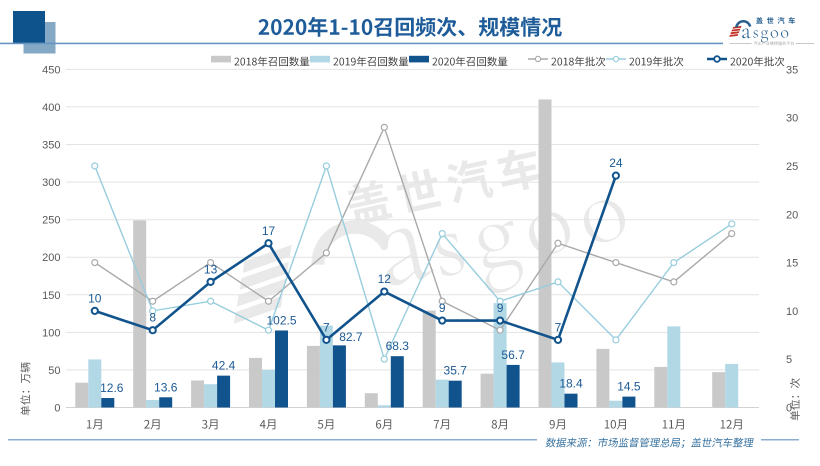  What do you see at coordinates (51, 296) in the screenshot?
I see `svg-text: 150` at bounding box center [51, 296].